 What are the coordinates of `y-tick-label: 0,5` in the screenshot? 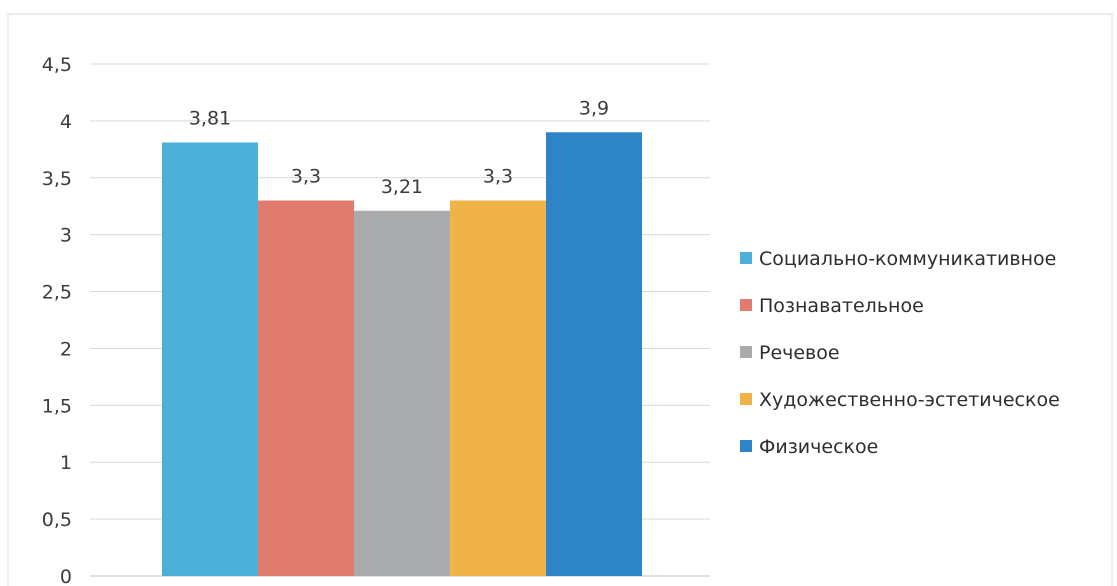 It's located at (57, 520).